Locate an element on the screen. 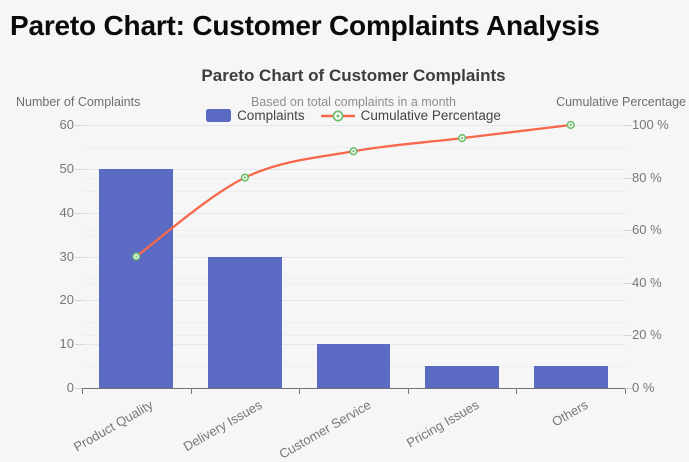 The image size is (689, 462). legend-cumulative-label: Cumulative Percentage is located at coordinates (430, 115).